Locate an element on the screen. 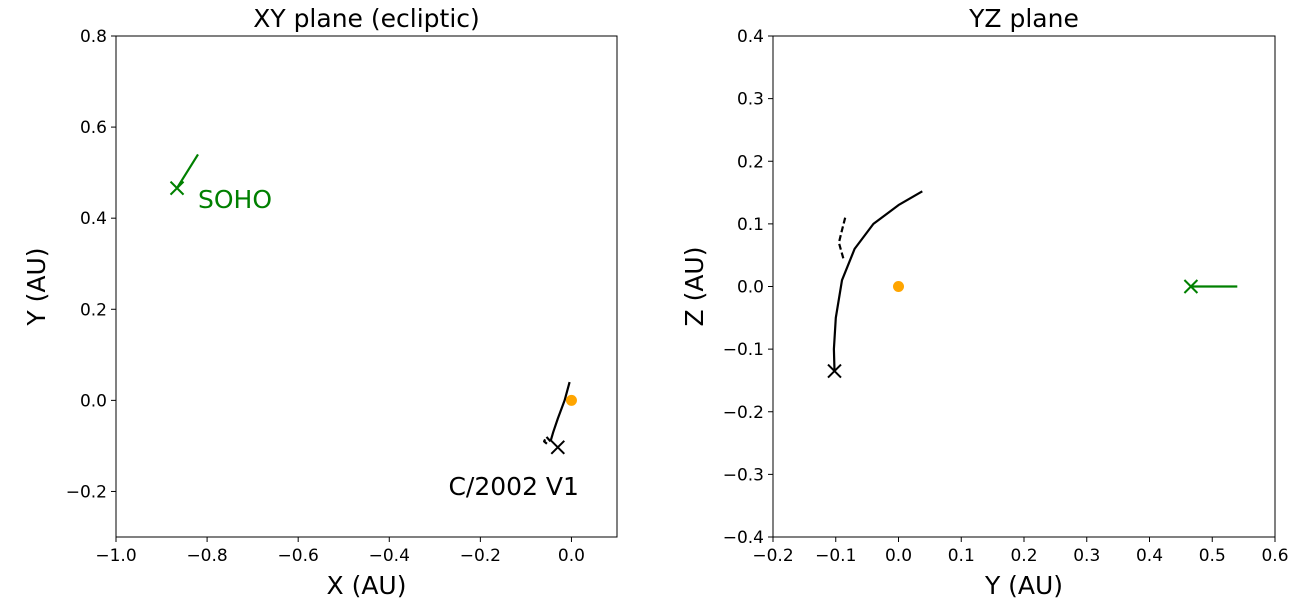  chart-1-x-tick-label: 0.0 is located at coordinates (898, 556).